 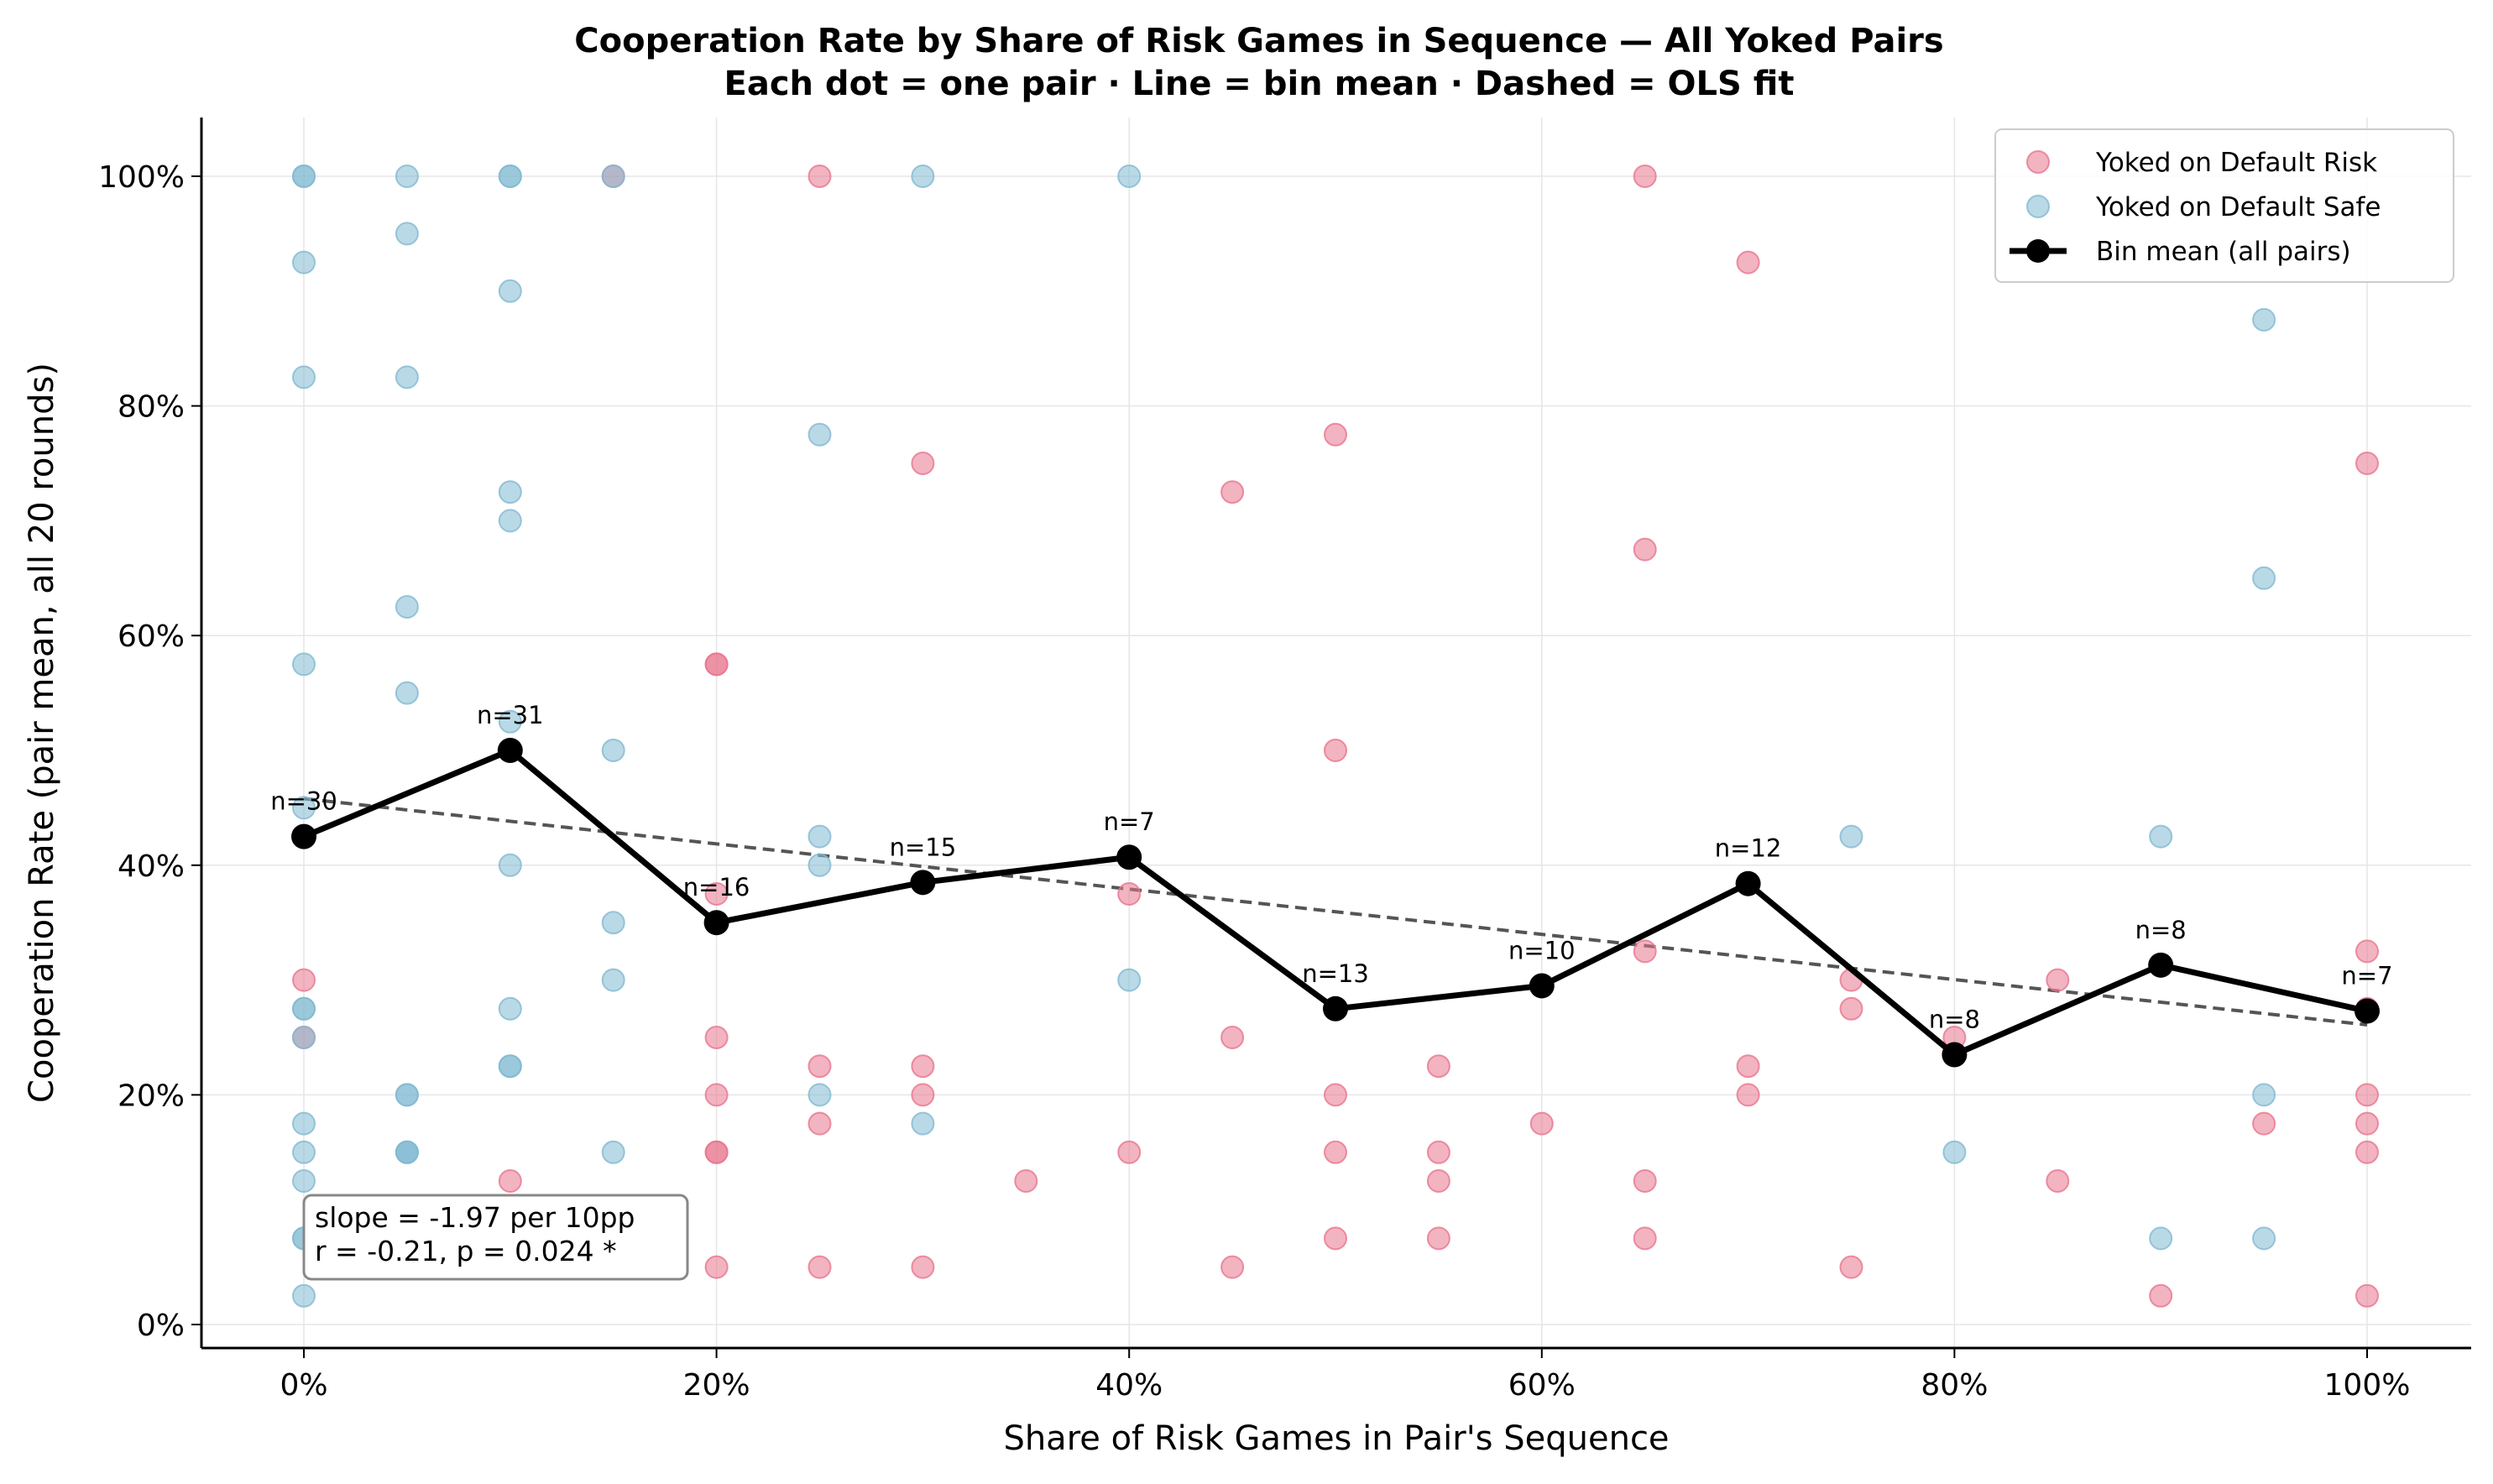 I want to click on n-label-0: n=30, so click(x=303, y=801).